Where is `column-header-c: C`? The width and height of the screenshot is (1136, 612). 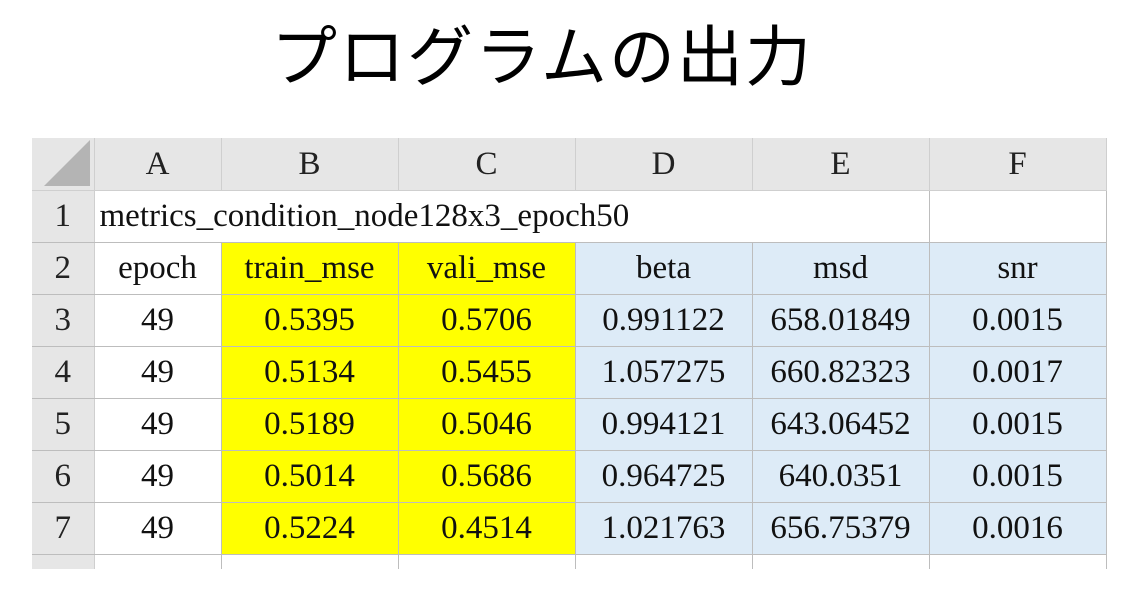 column-header-c: C is located at coordinates (487, 164).